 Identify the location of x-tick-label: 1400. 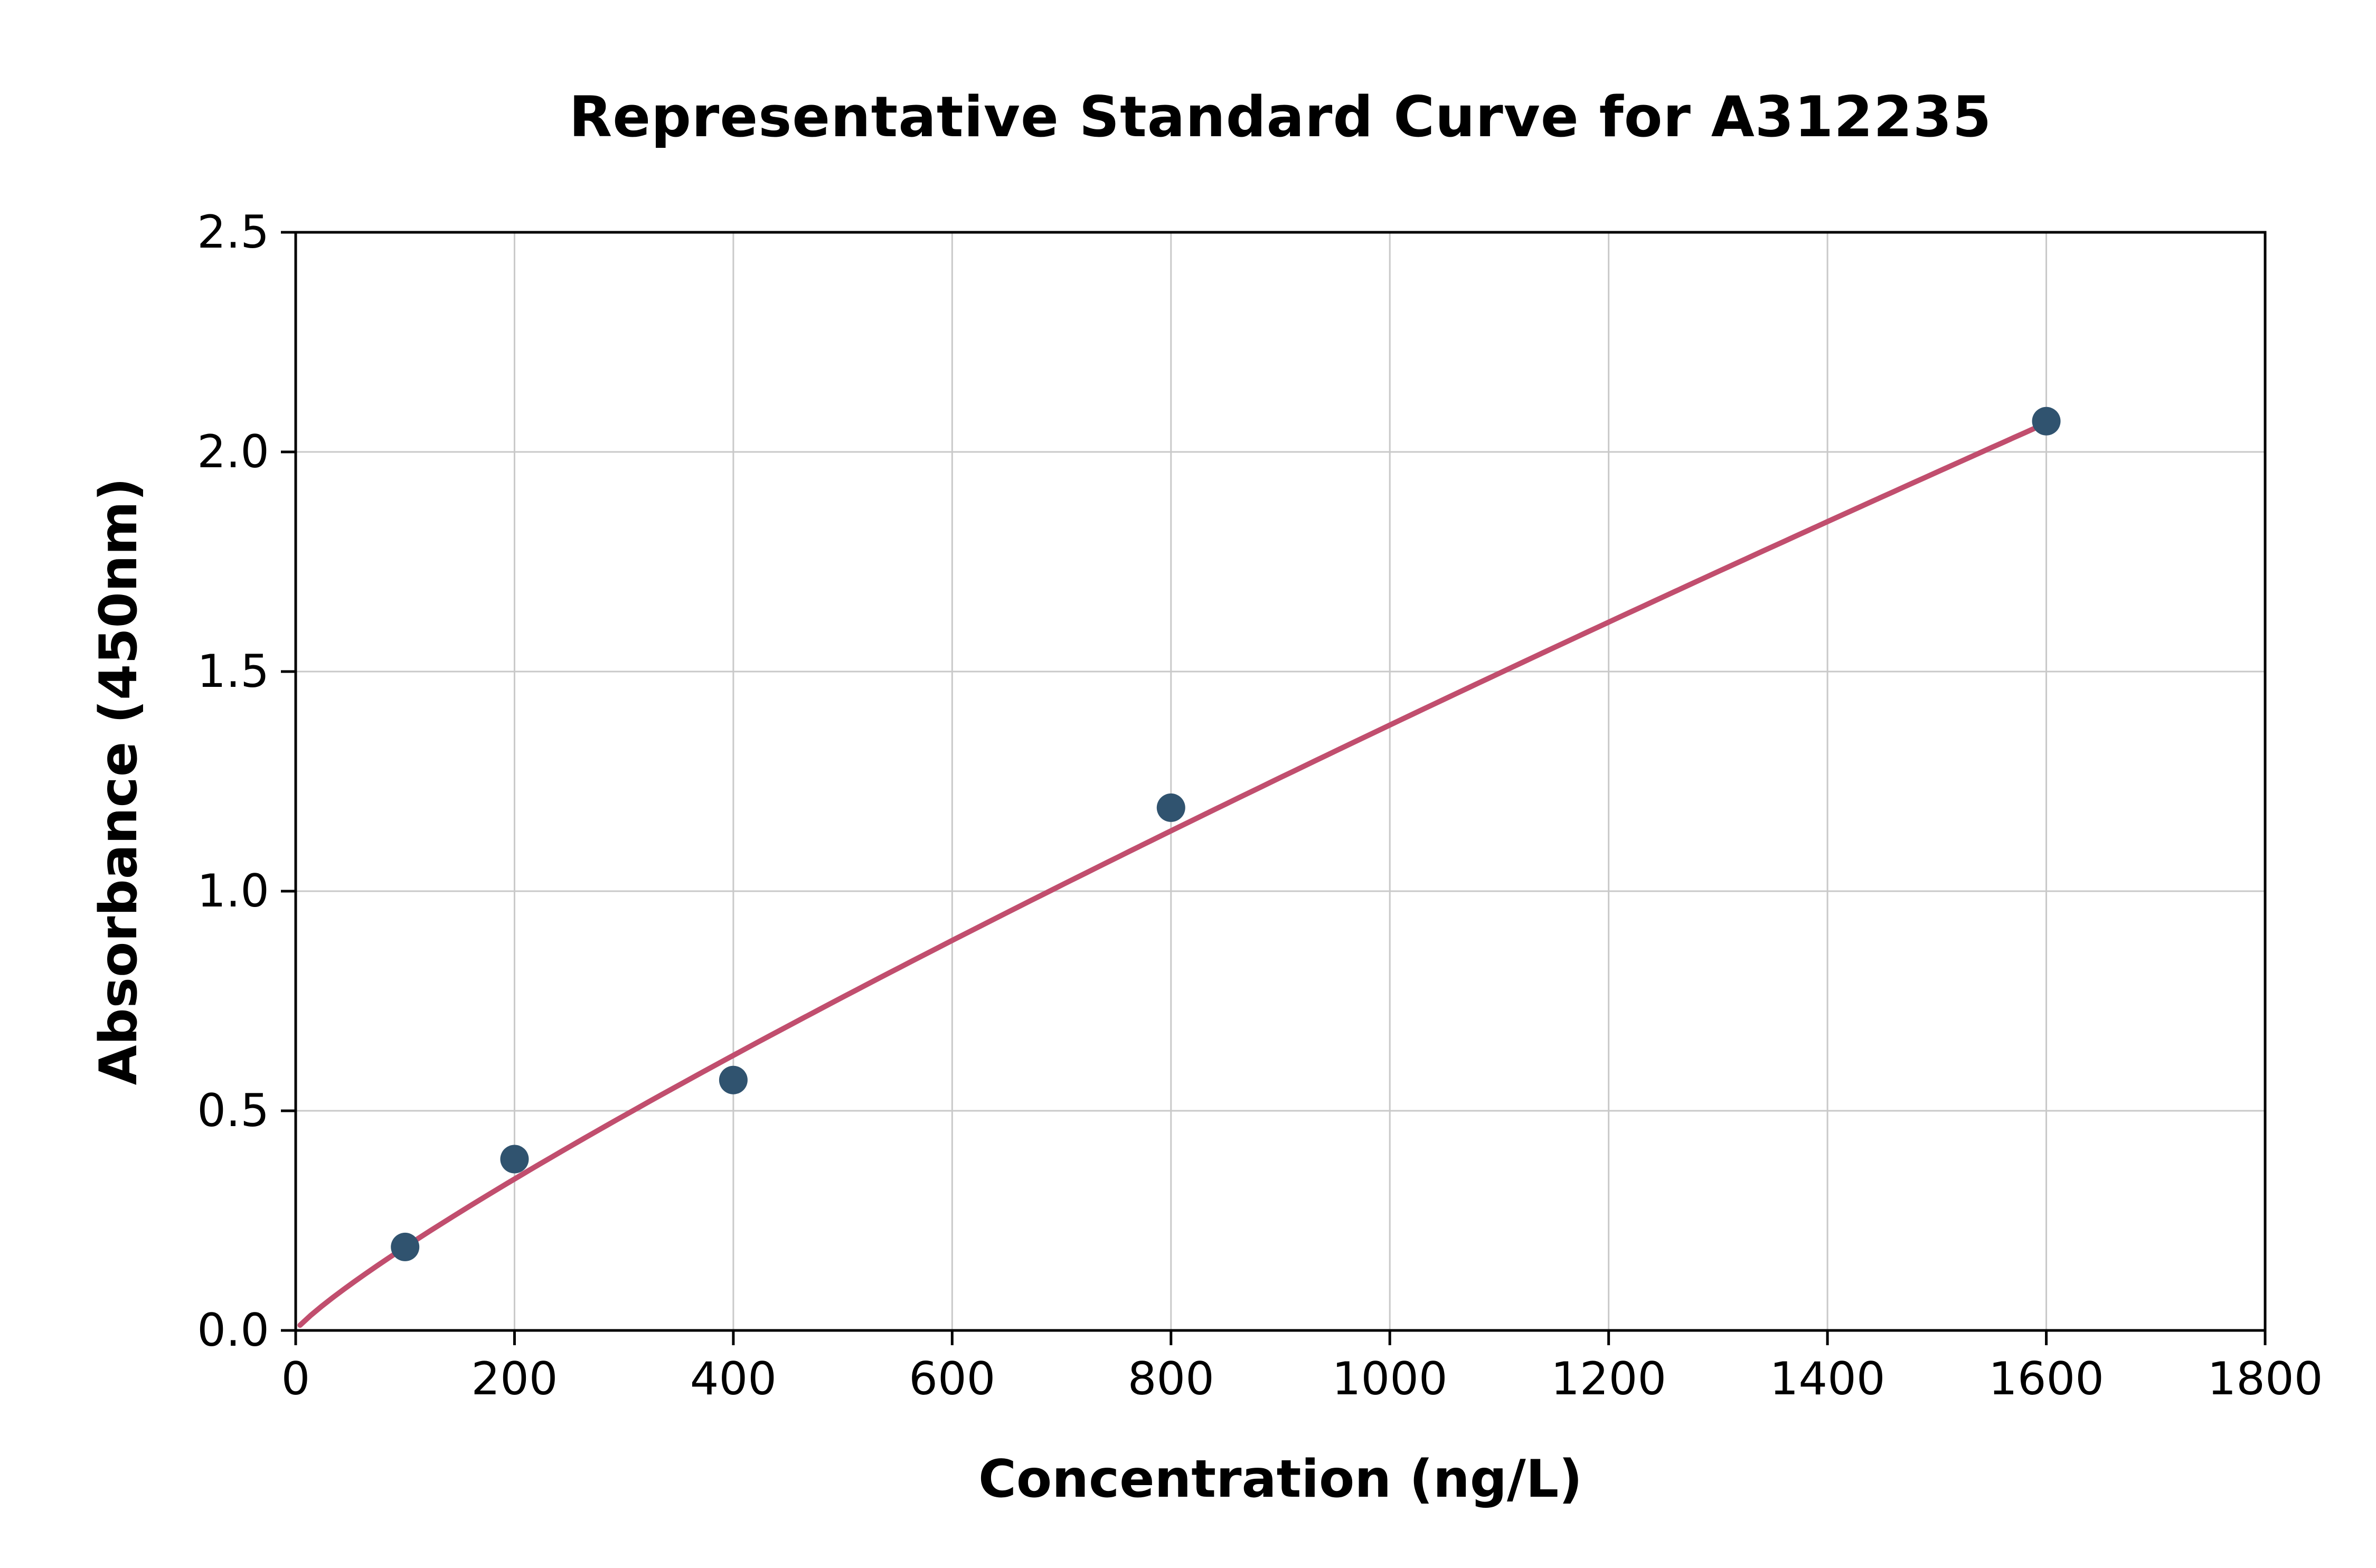
(1828, 1379).